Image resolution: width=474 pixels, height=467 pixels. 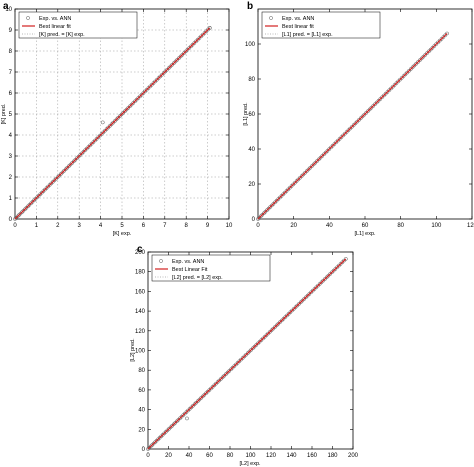 What do you see at coordinates (11, 52) in the screenshot?
I see `y-tick-label: 8` at bounding box center [11, 52].